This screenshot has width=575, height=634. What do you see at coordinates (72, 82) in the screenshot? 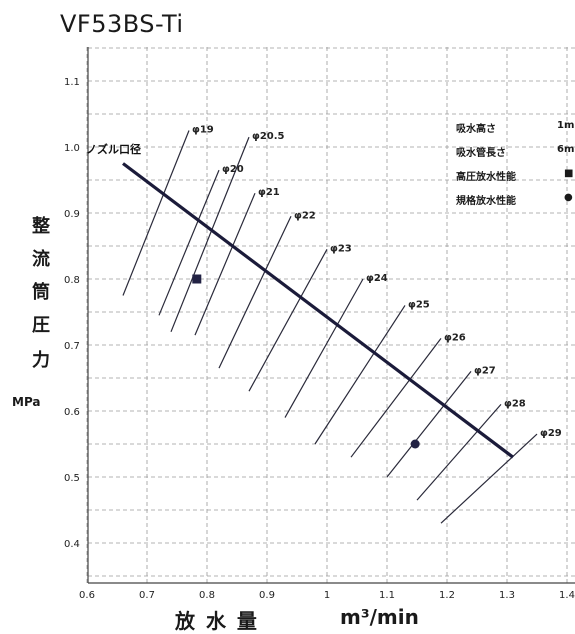
I see `y-tick-label: 1.1` at bounding box center [72, 82].